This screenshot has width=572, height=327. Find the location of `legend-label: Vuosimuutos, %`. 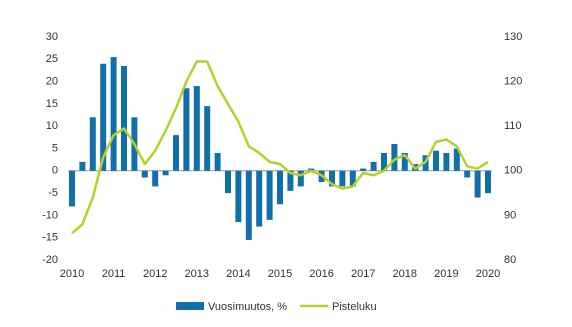

legend-label: Vuosimuutos, % is located at coordinates (247, 307).